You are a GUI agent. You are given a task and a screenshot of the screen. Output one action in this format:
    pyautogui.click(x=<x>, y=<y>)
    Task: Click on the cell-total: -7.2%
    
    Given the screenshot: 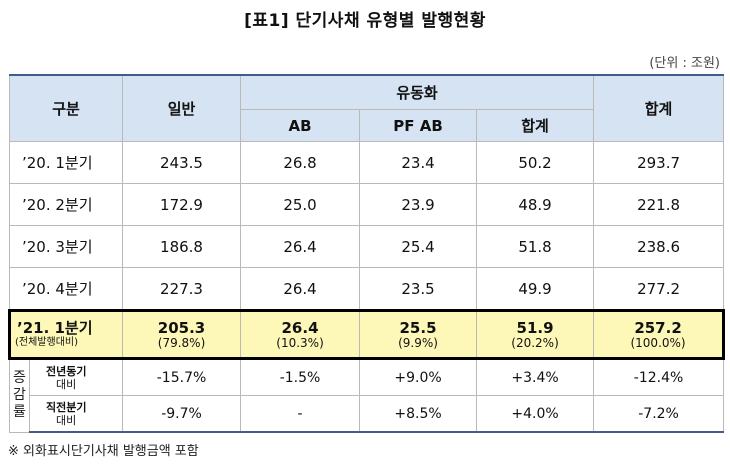 What is the action you would take?
    pyautogui.click(x=659, y=414)
    